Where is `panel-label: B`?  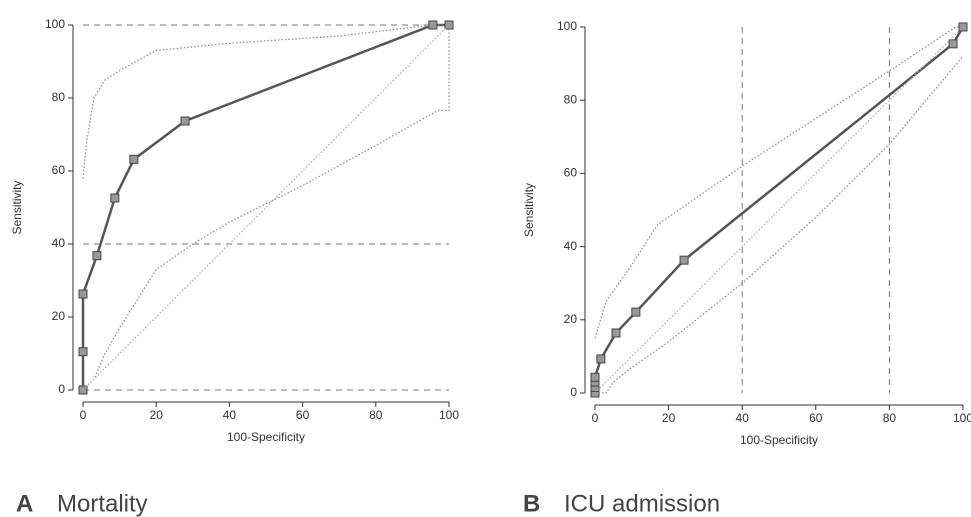
panel-label: B is located at coordinates (531, 503).